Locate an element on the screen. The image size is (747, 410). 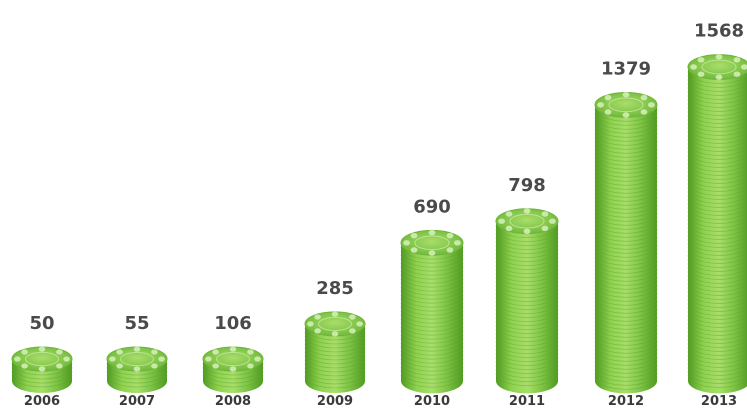
year-label-2009: 2009 is located at coordinates (335, 401).